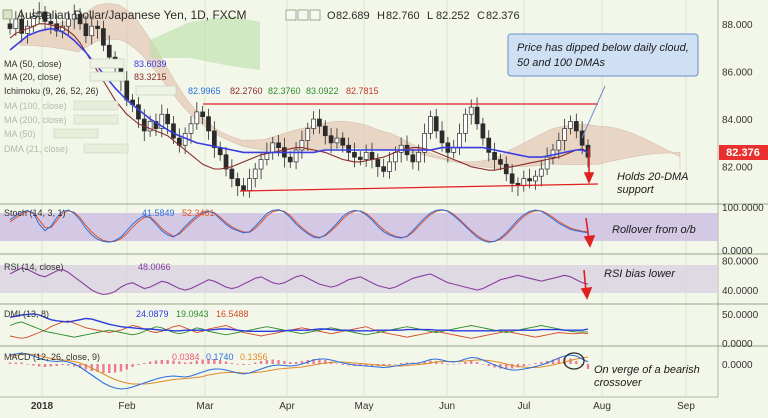 This screenshot has width=768, height=418. I want to click on legend-ma50-icons, so click(107, 63).